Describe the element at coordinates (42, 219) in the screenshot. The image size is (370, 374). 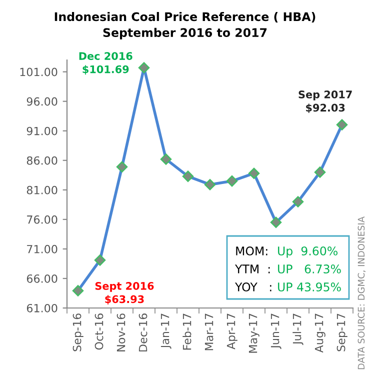
I see `y-tick-label: 76.00` at that location.